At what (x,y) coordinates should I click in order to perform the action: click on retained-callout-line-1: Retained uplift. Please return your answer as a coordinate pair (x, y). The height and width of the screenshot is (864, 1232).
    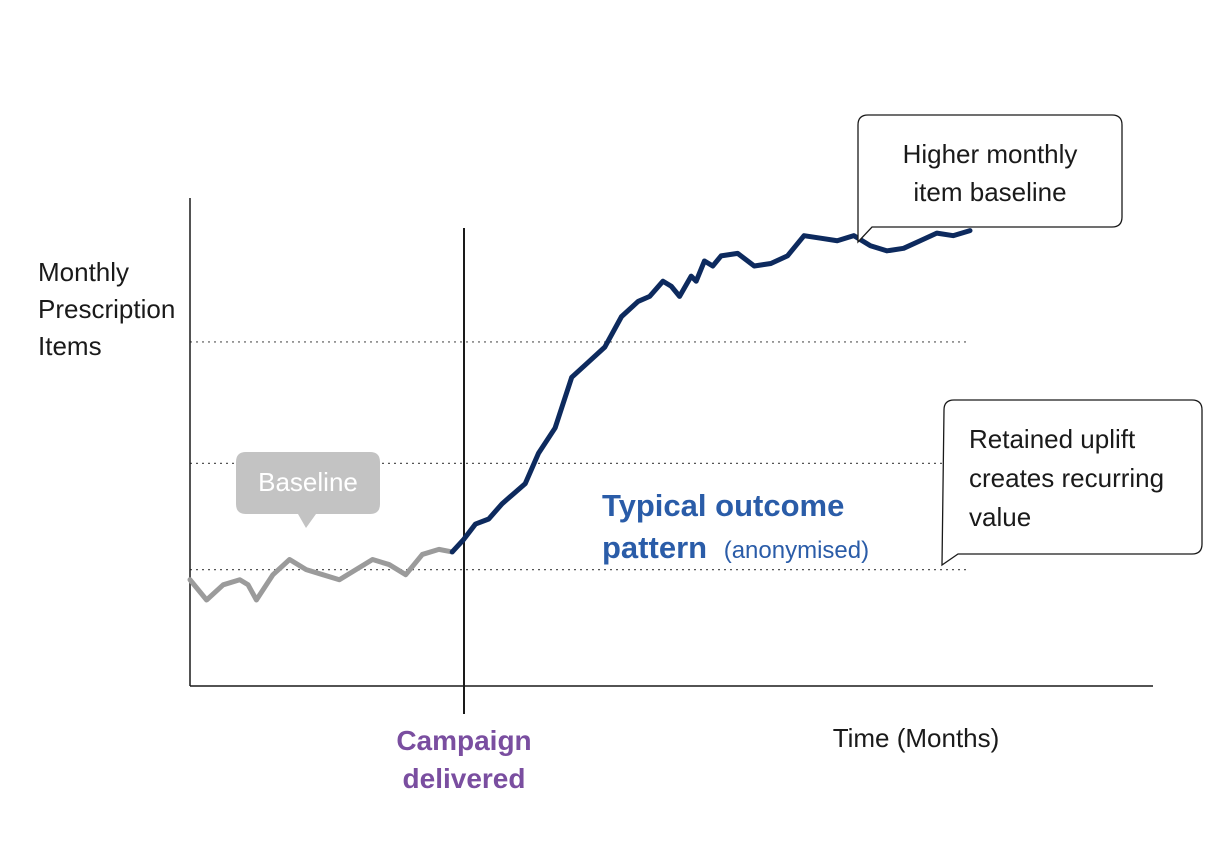
    Looking at the image, I should click on (1052, 439).